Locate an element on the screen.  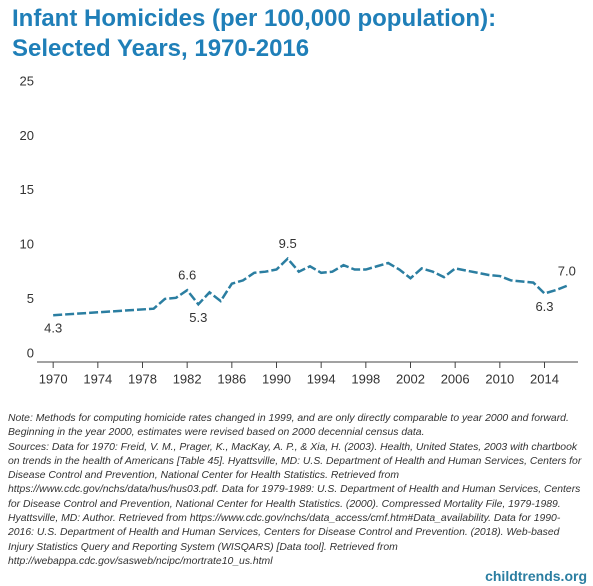
data-label: 6.6 is located at coordinates (187, 275).